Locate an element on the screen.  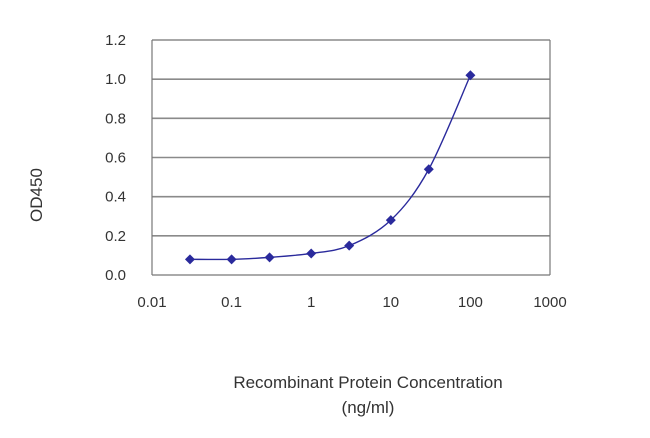
x-tick-label: 0.1 is located at coordinates (231, 302).